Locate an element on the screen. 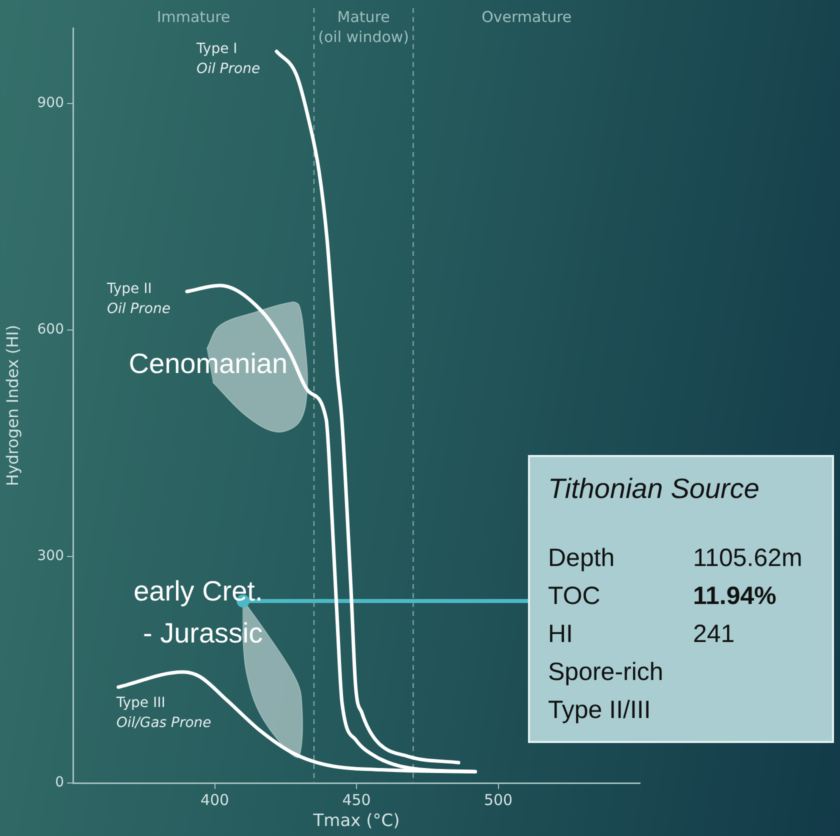 Image resolution: width=840 pixels, height=836 pixels. text: TOC 11.94% is located at coordinates (662, 596).